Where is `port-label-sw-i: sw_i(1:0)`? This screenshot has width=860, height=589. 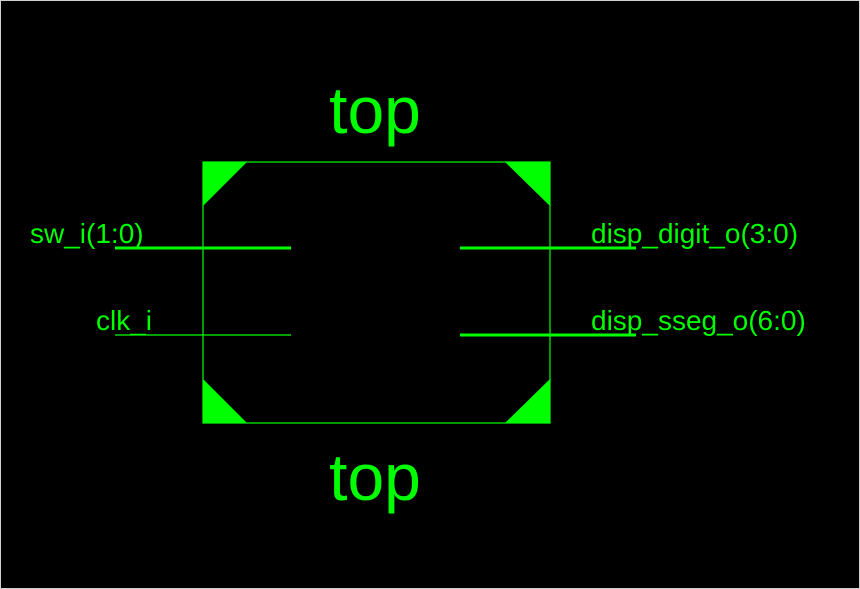
port-label-sw-i: sw_i(1:0) is located at coordinates (87, 233).